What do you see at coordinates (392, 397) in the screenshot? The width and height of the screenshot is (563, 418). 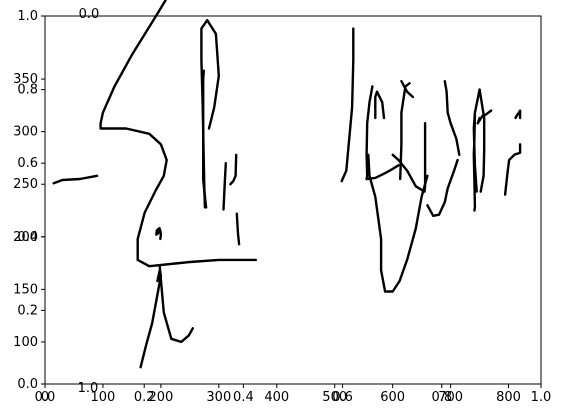 I see `x-tick-label-data: 600` at bounding box center [392, 397].